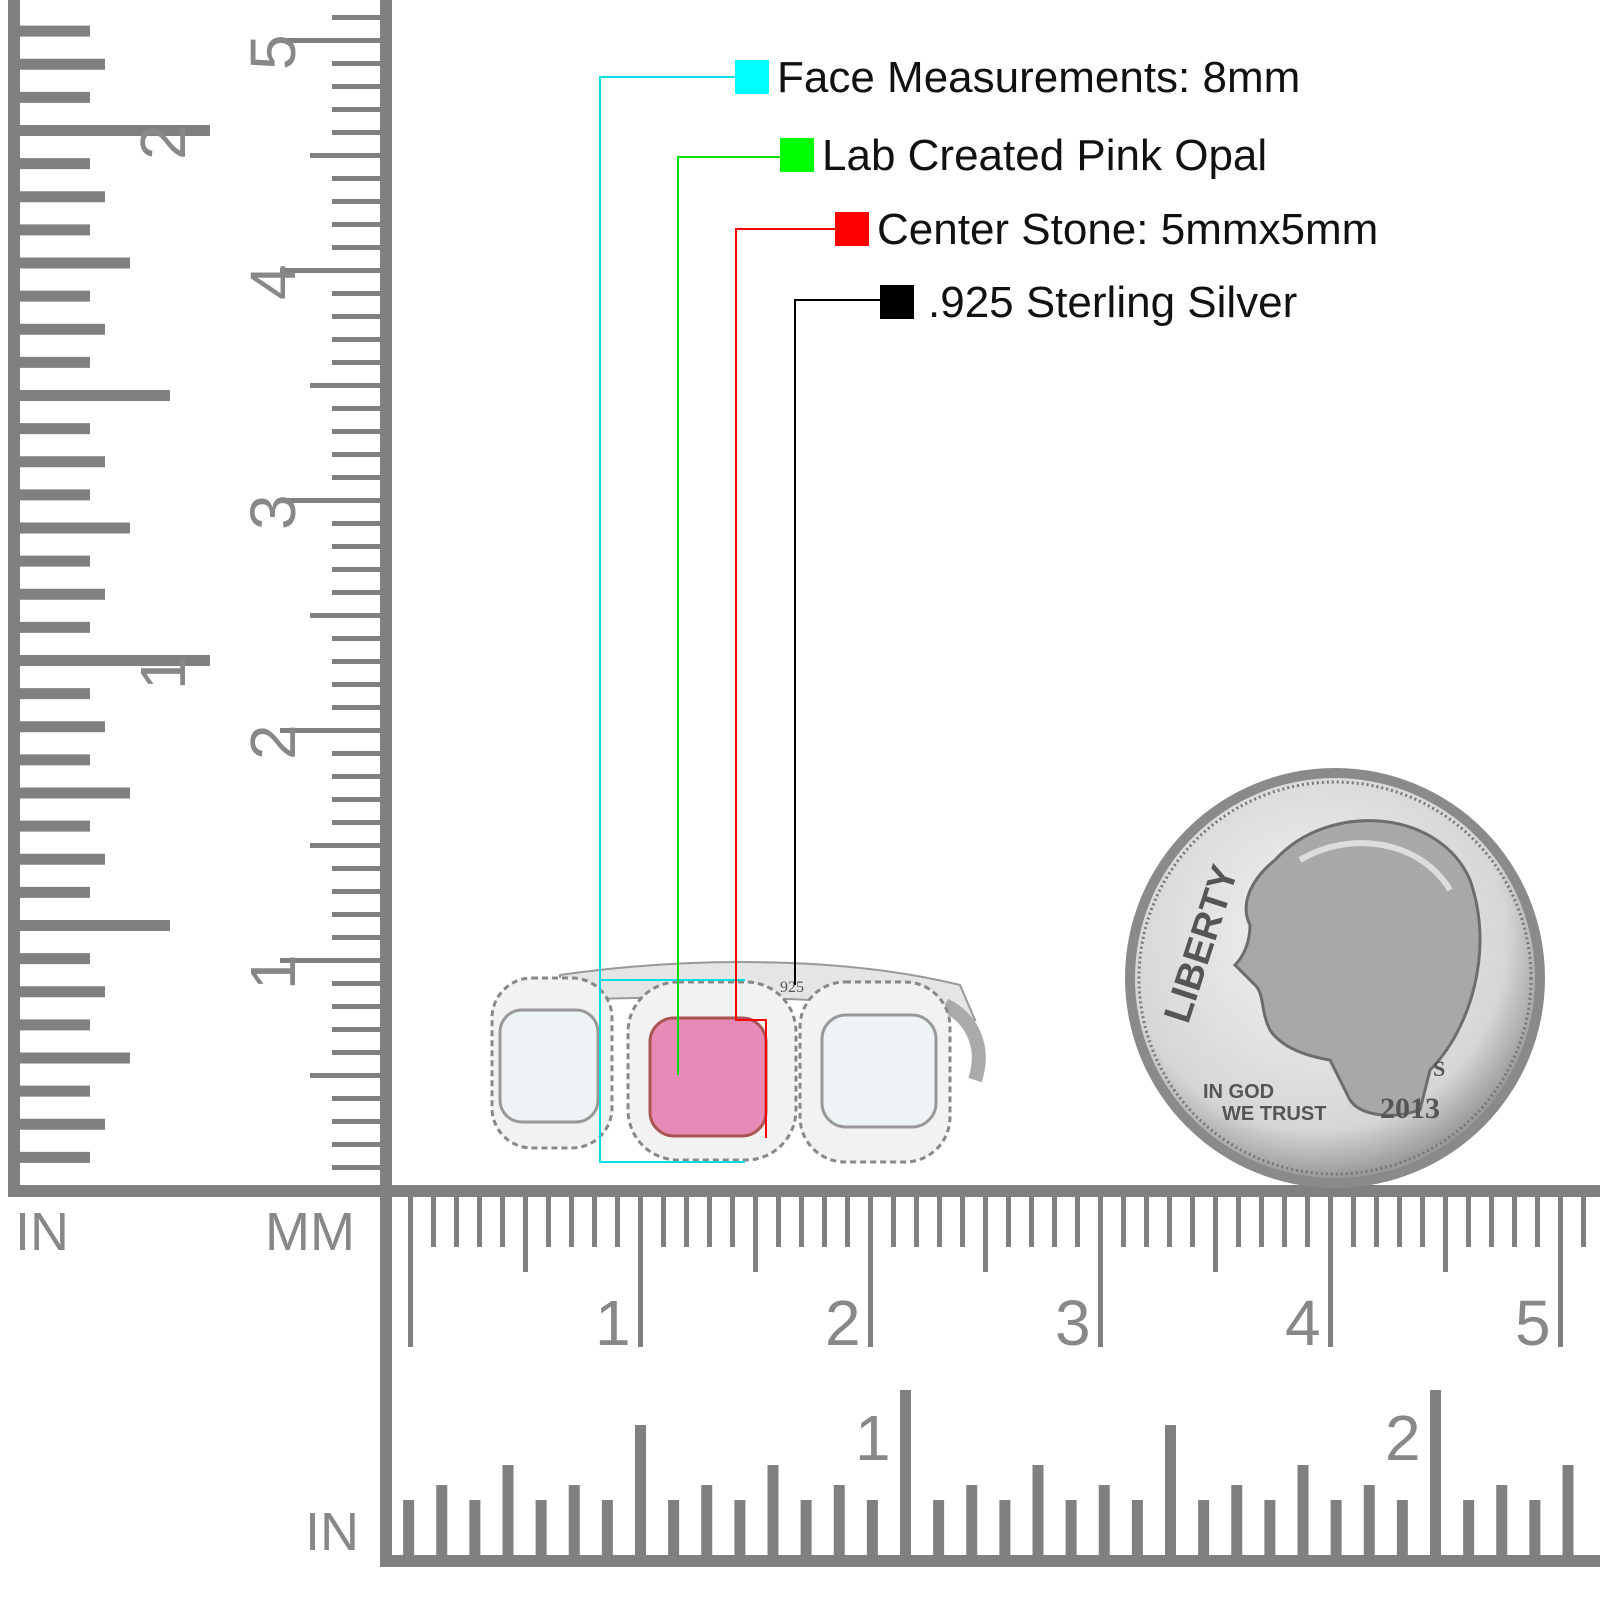 Image resolution: width=1600 pixels, height=1600 pixels. I want to click on horizontal-ruler-left-edge, so click(386, 1375).